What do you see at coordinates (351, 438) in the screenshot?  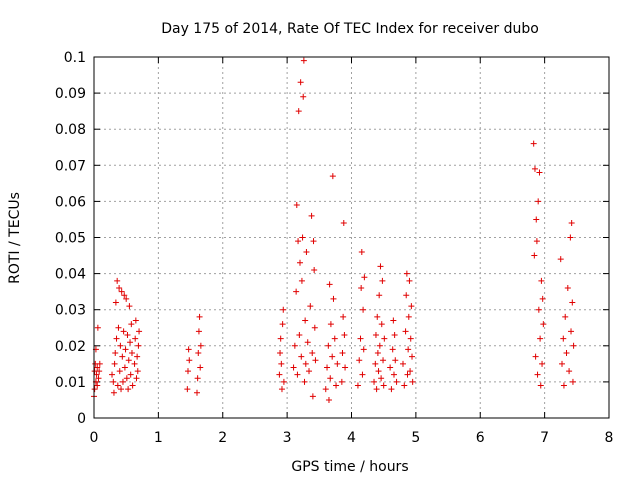 I see `x-tick-label: 4` at bounding box center [351, 438].